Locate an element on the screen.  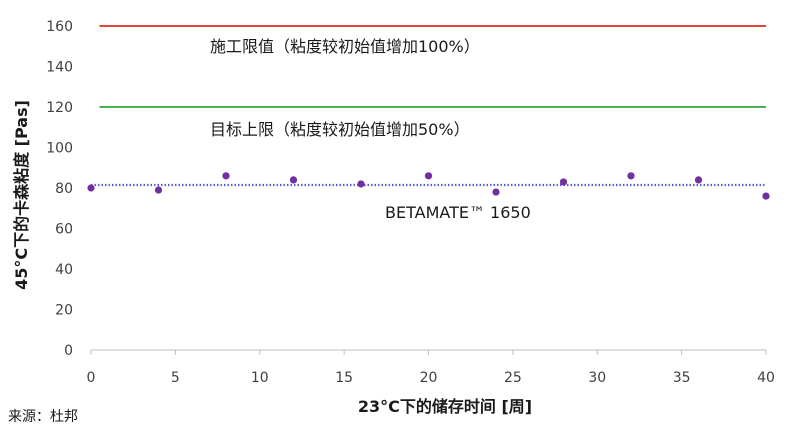
reference-line-label: 施工限值（粘度较初始值增加100%） is located at coordinates (345, 46).